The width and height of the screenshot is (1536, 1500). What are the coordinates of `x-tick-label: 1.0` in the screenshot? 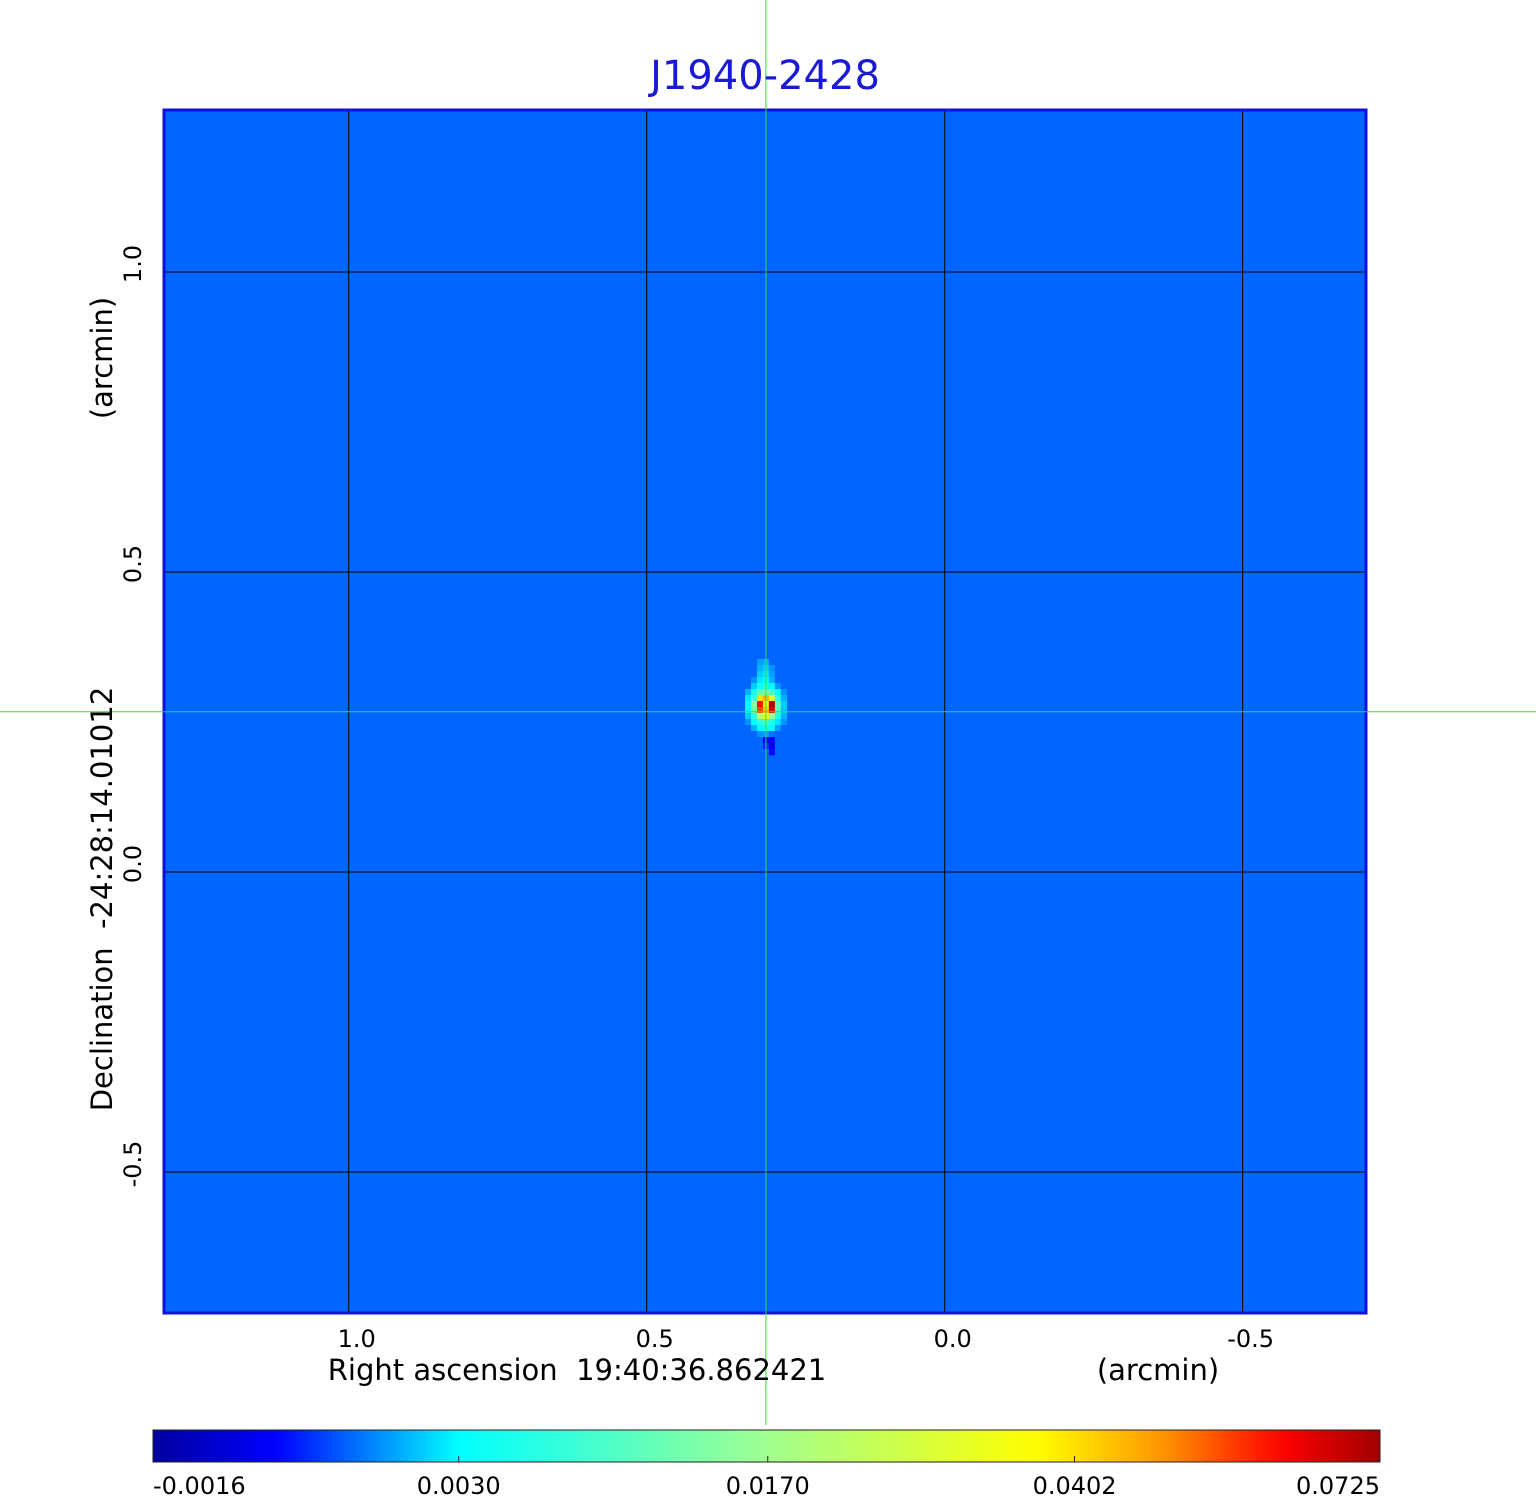 It's located at (357, 1339).